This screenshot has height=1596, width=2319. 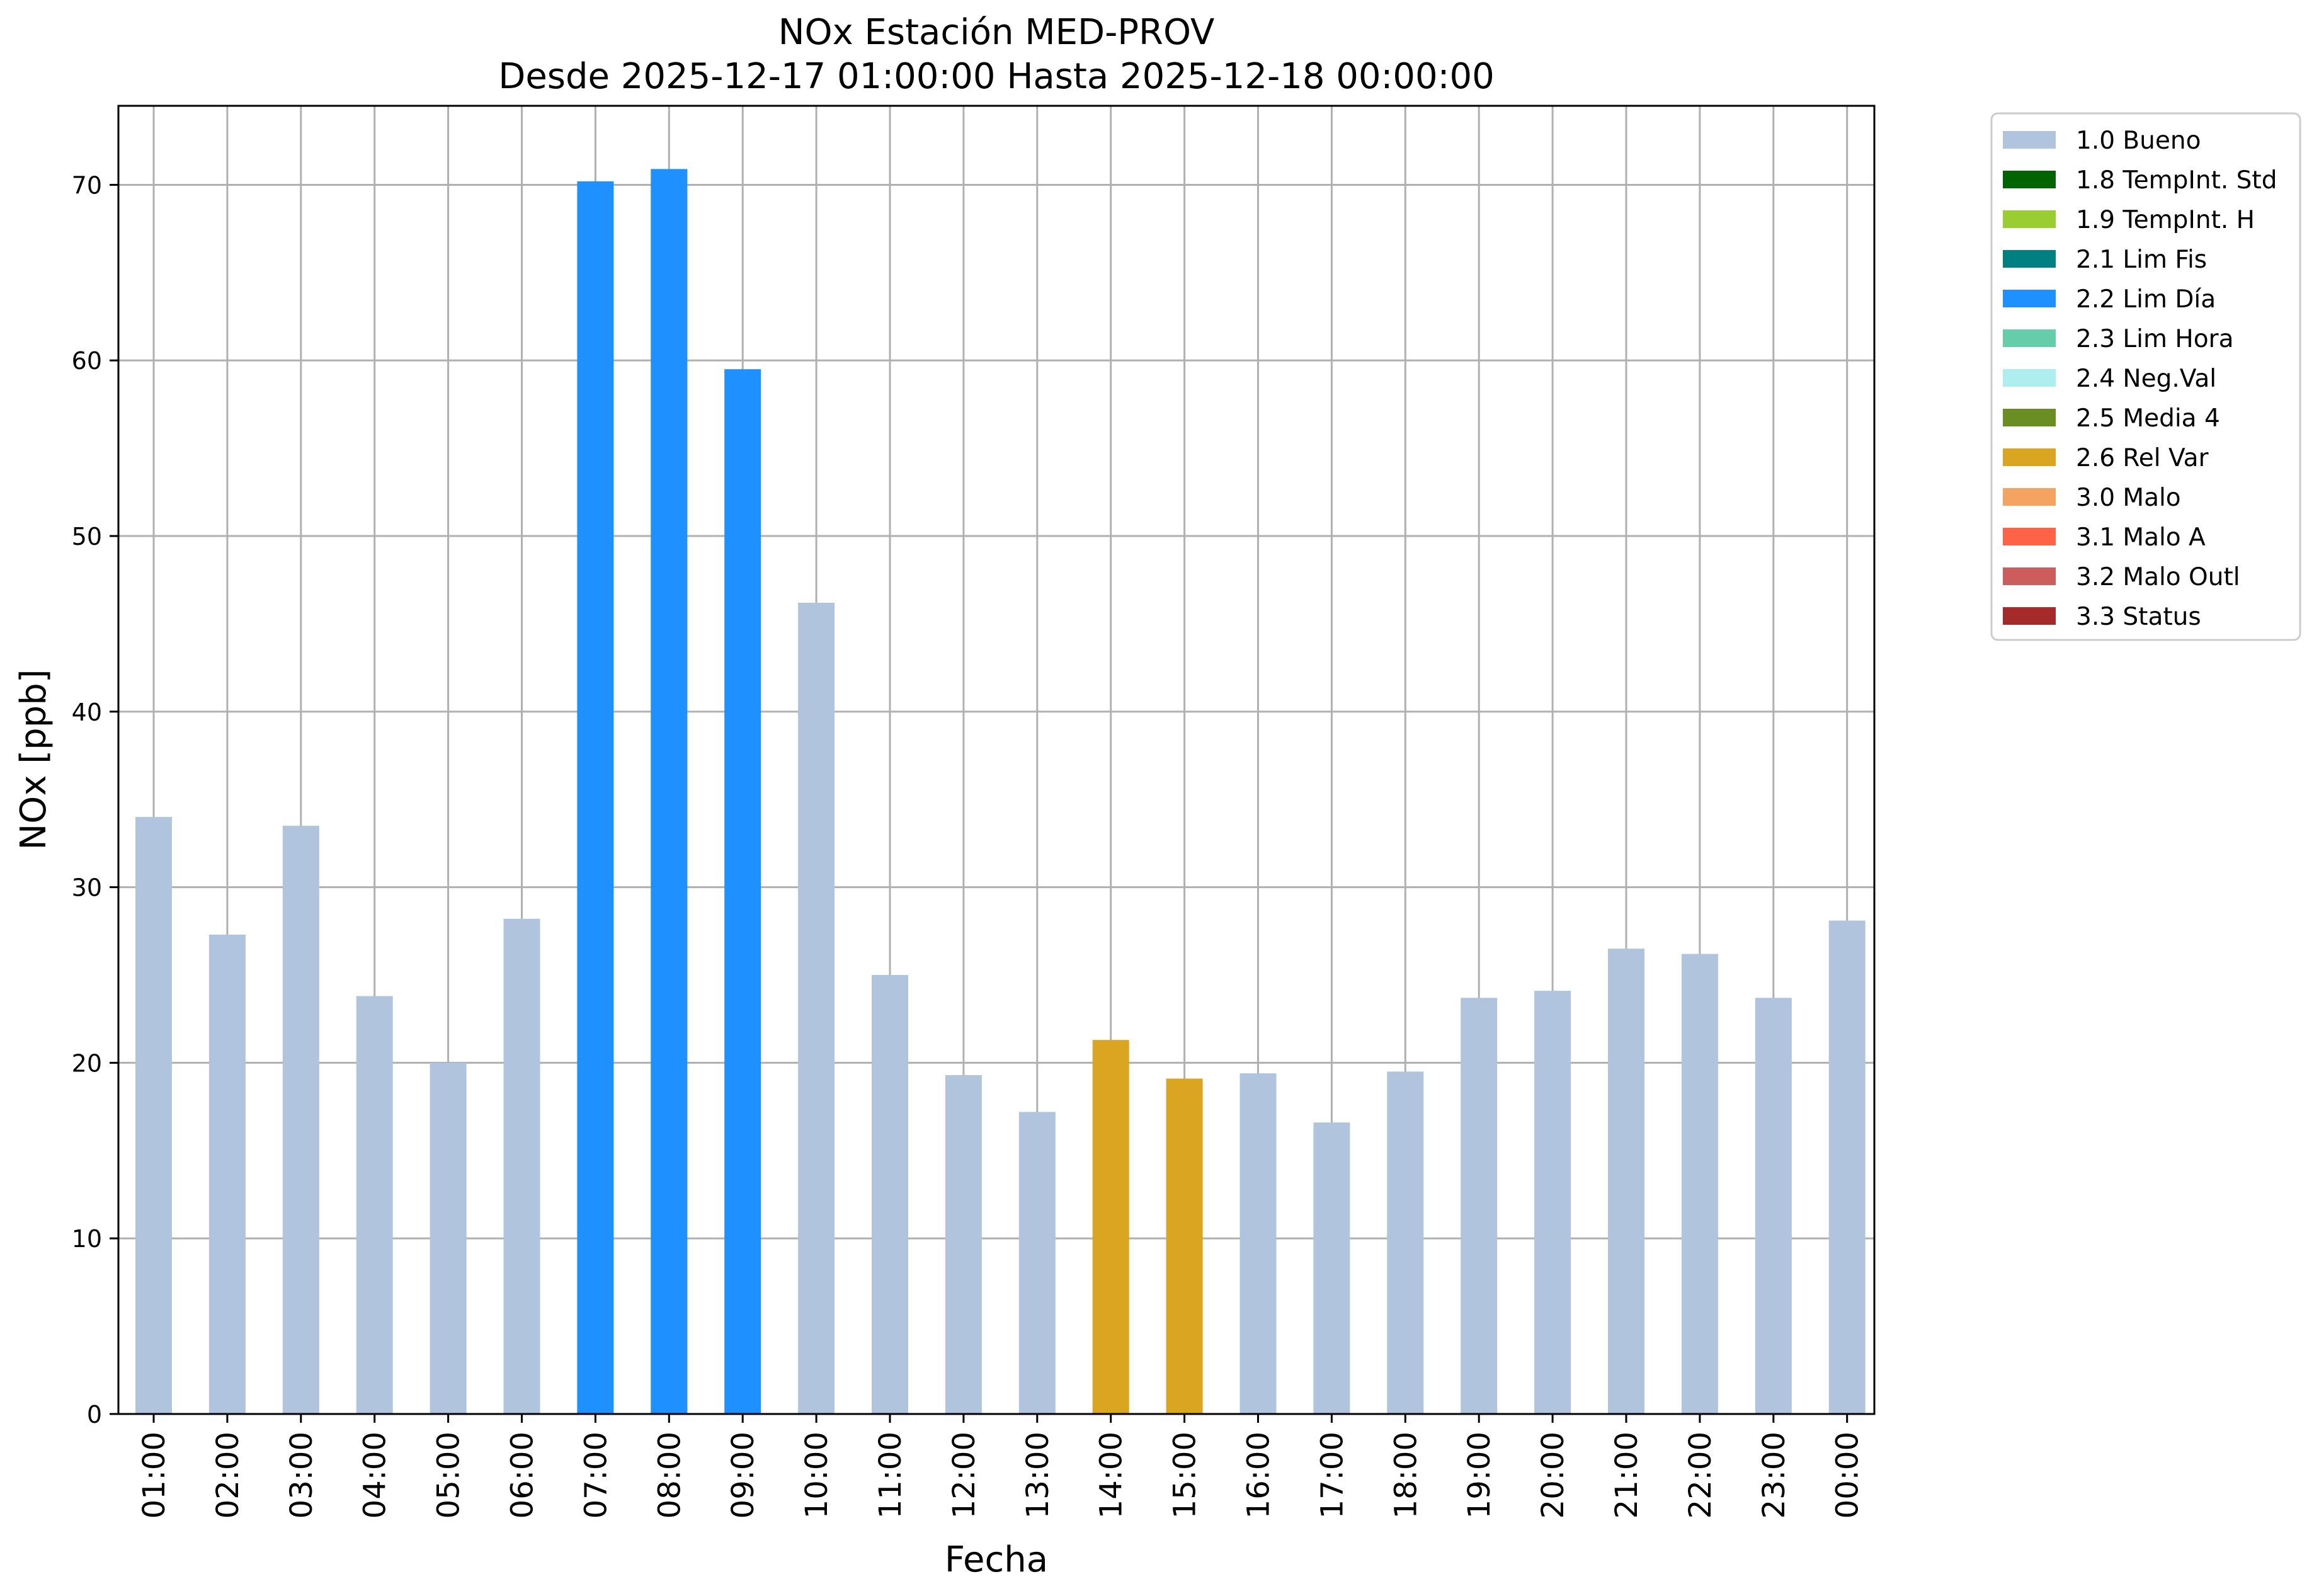 What do you see at coordinates (2141, 537) in the screenshot?
I see `legend-label: 3.1 Malo A` at bounding box center [2141, 537].